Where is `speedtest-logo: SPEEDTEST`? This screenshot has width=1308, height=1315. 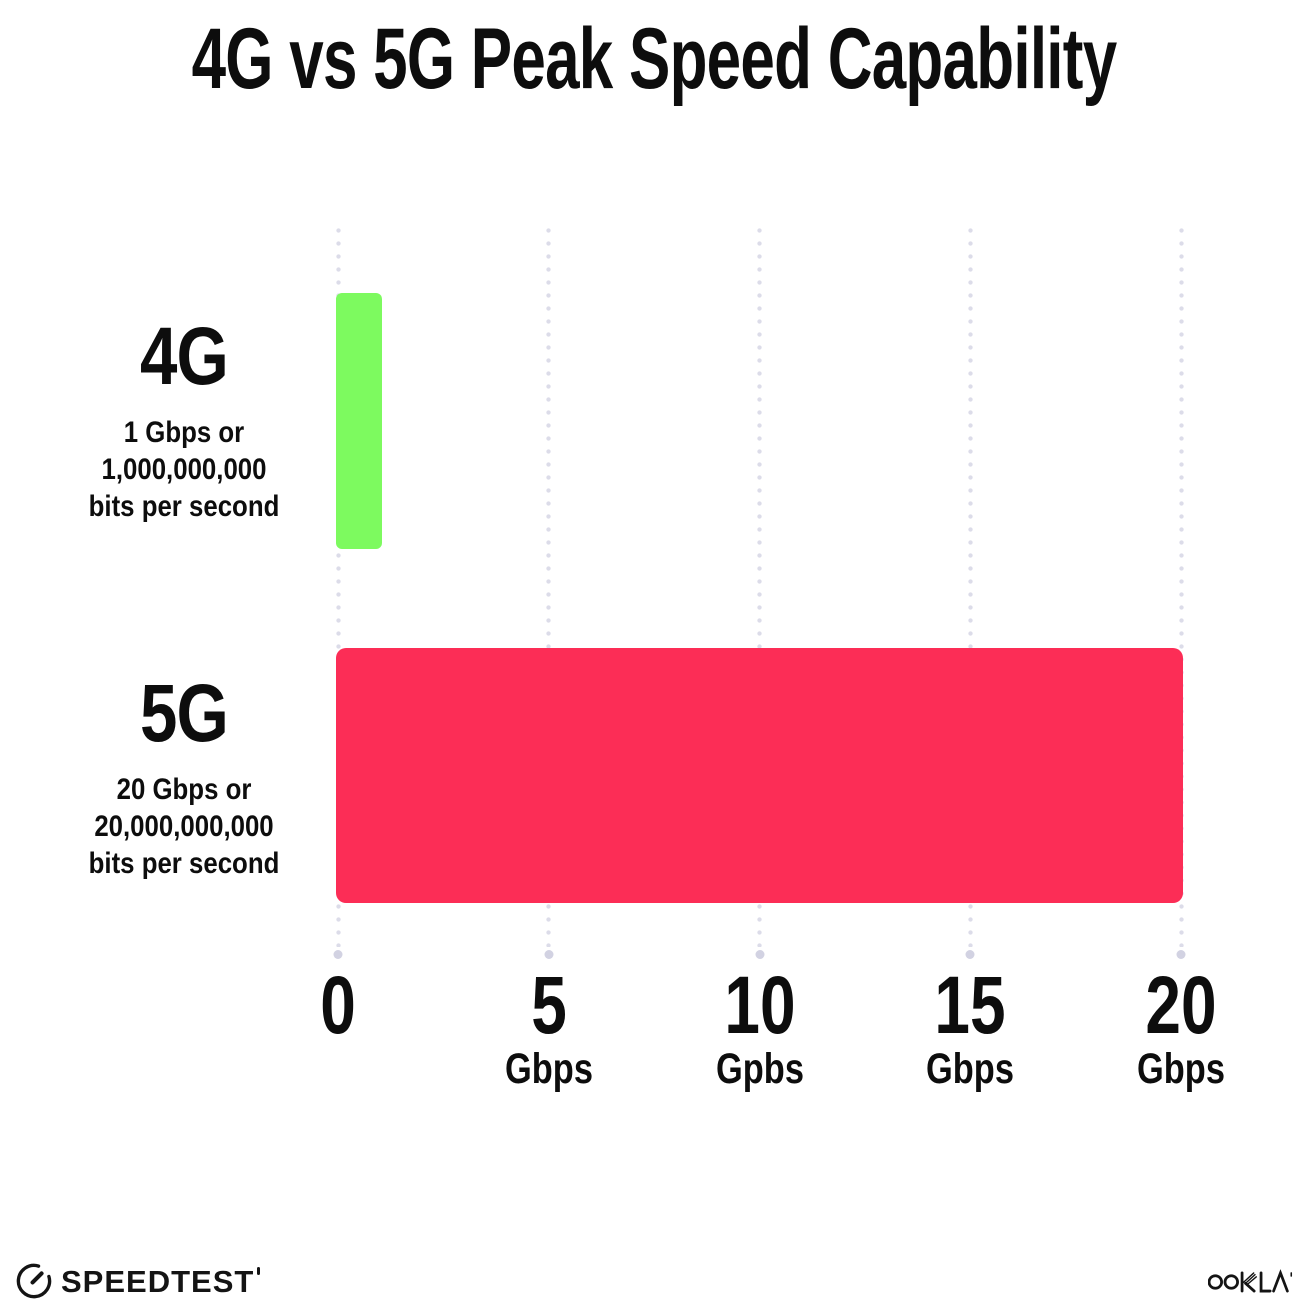
speedtest-logo: SPEEDTEST is located at coordinates (138, 1281).